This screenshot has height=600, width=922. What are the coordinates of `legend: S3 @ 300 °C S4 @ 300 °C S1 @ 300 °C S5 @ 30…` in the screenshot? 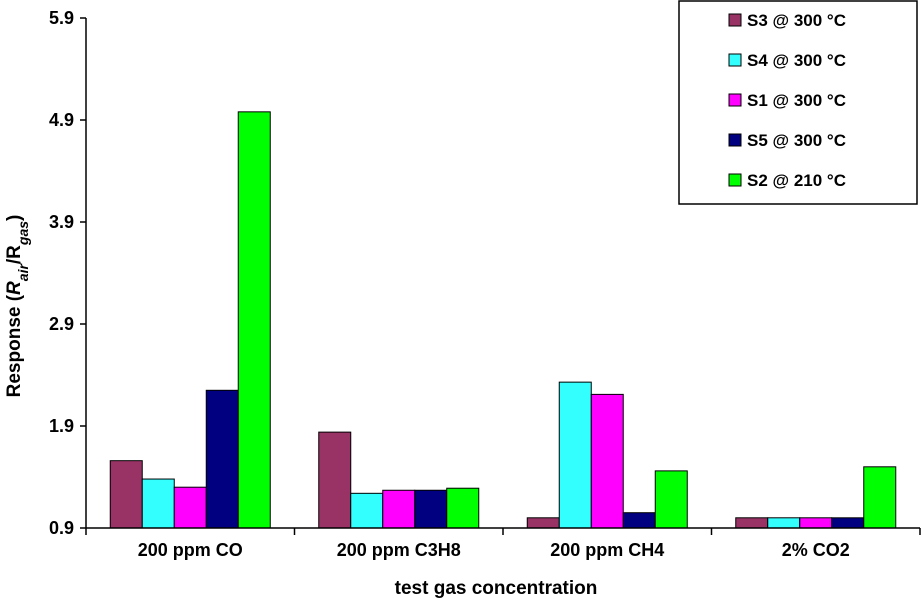 It's located at (798, 102).